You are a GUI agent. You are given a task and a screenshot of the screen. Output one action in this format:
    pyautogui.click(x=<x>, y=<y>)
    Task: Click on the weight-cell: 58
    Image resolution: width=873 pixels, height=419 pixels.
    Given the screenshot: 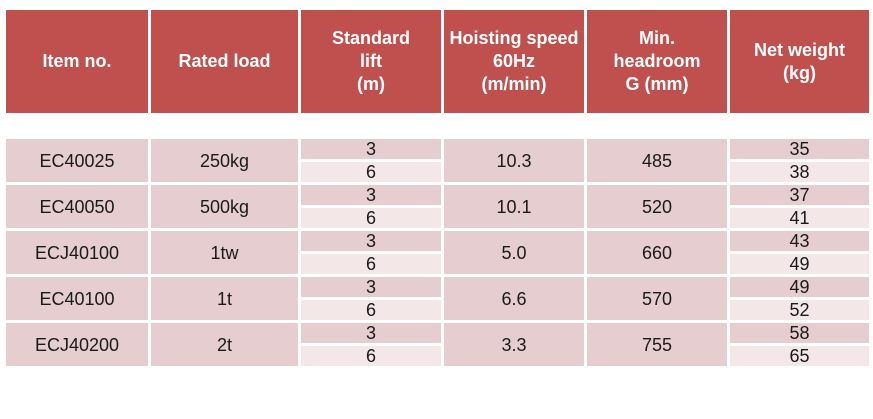 What is the action you would take?
    pyautogui.click(x=799, y=333)
    